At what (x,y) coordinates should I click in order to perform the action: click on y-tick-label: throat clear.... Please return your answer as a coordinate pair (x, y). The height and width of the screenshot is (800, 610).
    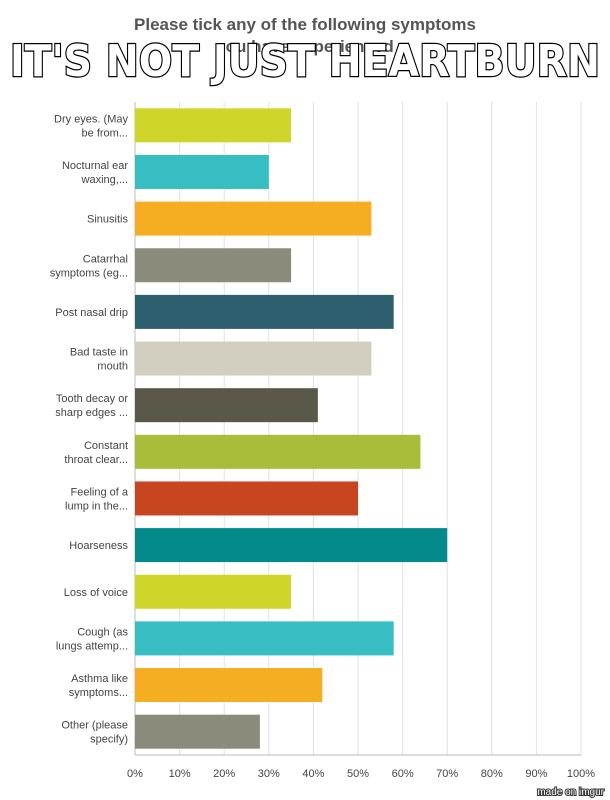
    Looking at the image, I should click on (96, 460).